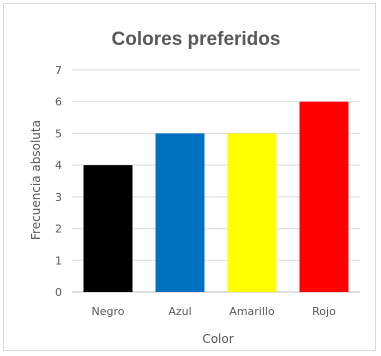  What do you see at coordinates (252, 311) in the screenshot?
I see `x-tick-label: Amarillo` at bounding box center [252, 311].